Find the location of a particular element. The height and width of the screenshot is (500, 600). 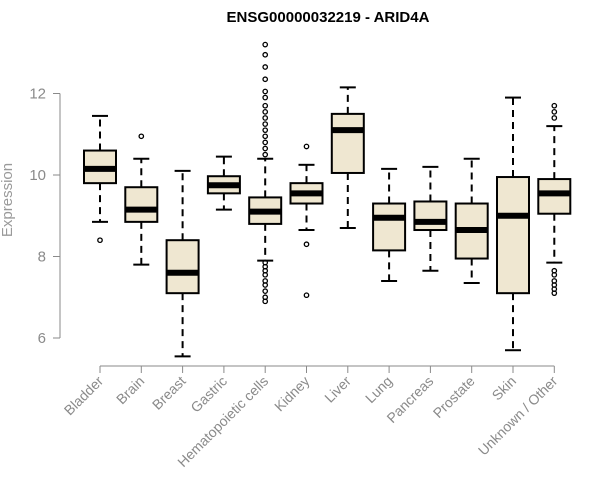

x-tick-label: Lung is located at coordinates (378, 389).